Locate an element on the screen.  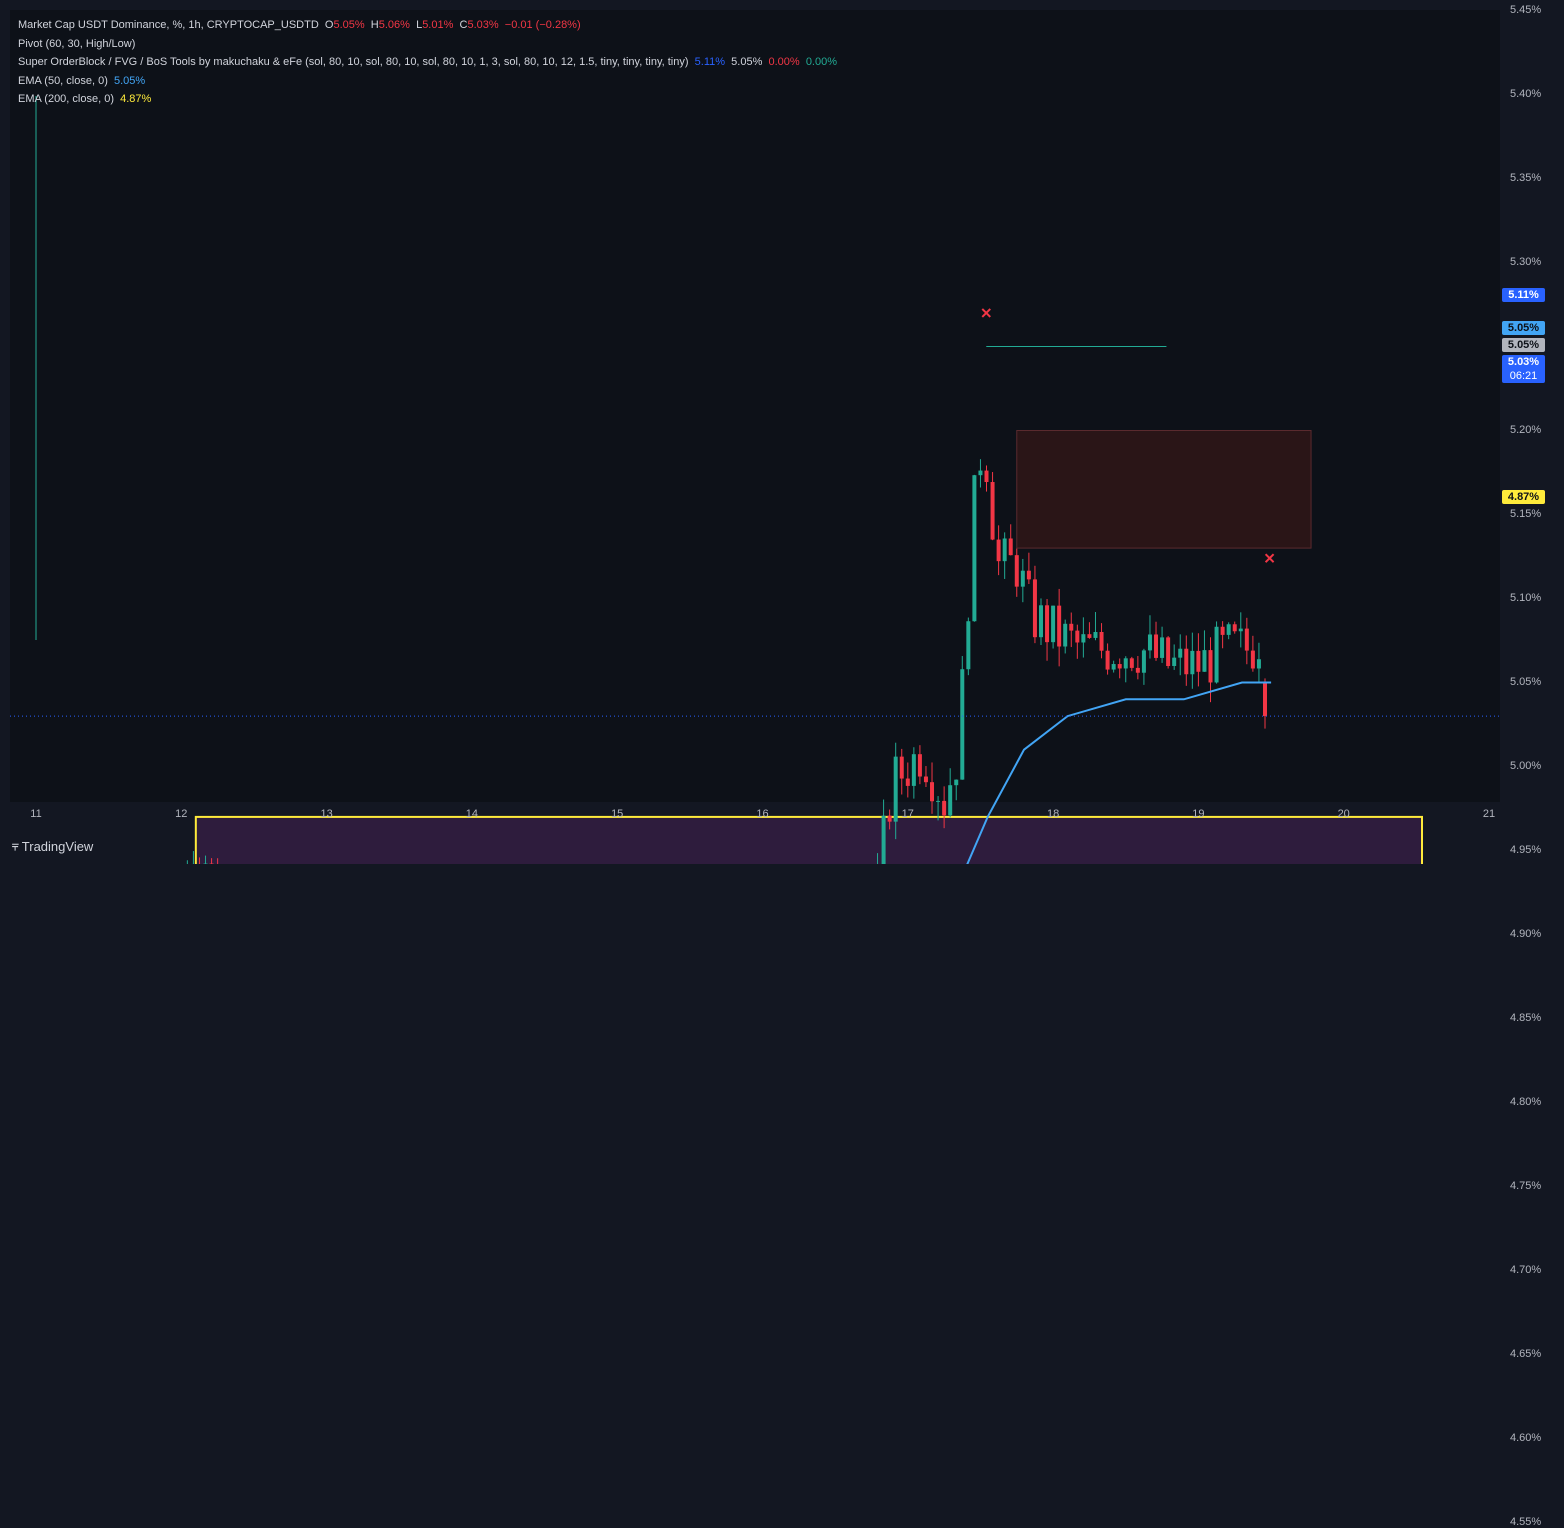
y-tick-label: 5.15% is located at coordinates (1525, 514).